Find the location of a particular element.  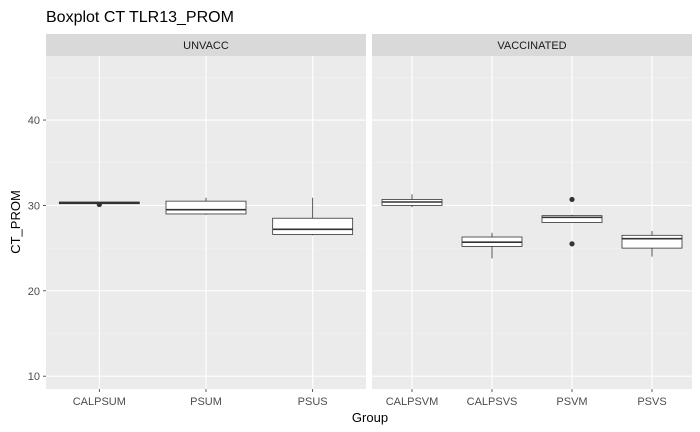

box-psvm is located at coordinates (572, 221).